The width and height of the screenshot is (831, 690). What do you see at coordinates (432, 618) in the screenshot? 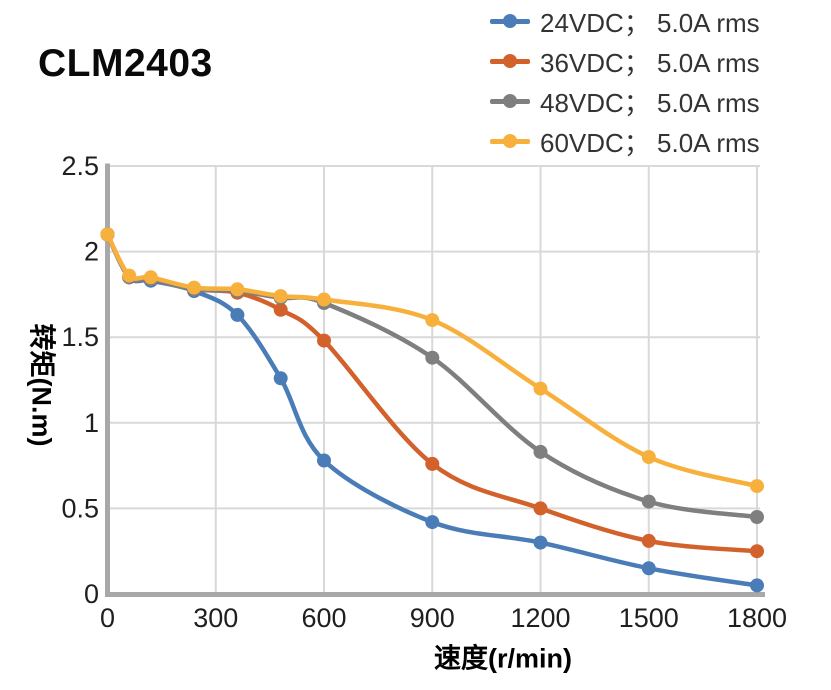
I see `x-tick-label: 900` at bounding box center [432, 618].